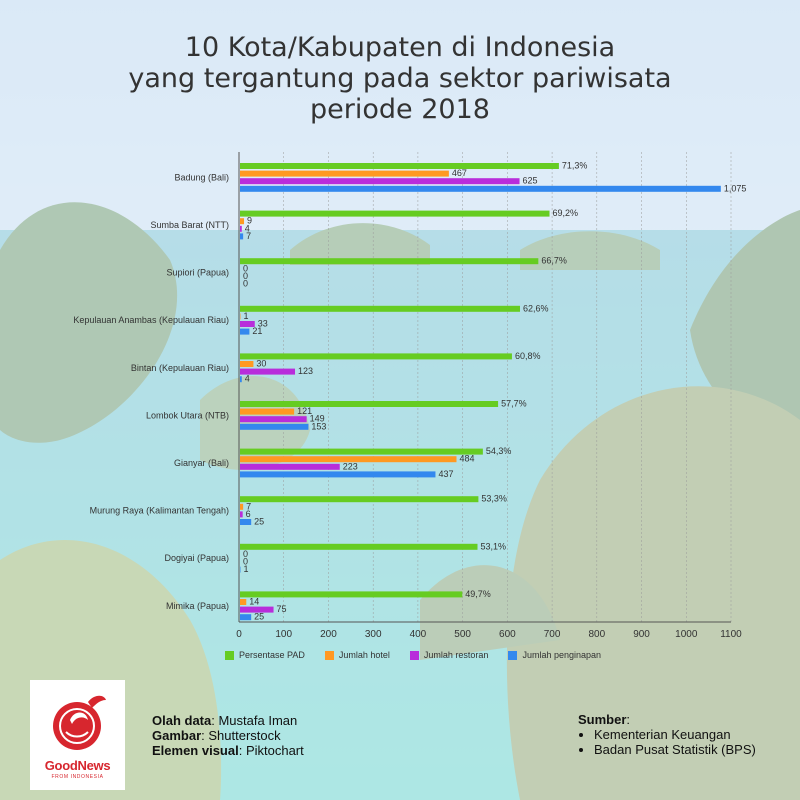 This screenshot has width=800, height=800. What do you see at coordinates (318, 426) in the screenshot?
I see `data-label-penginapan: 153` at bounding box center [318, 426].